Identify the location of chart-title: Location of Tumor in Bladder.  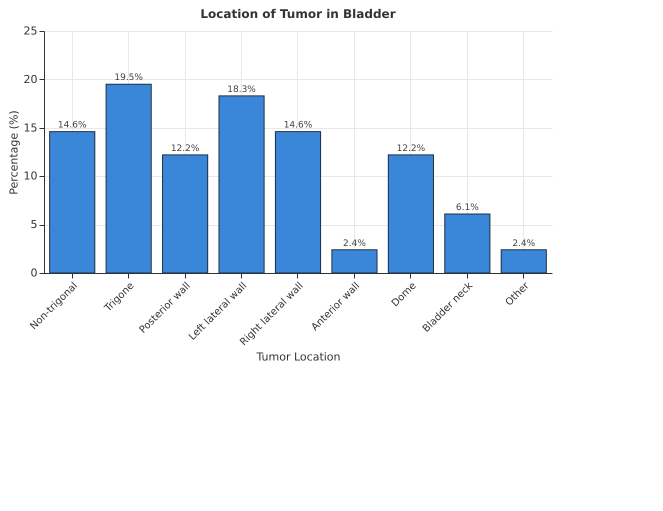
(298, 14).